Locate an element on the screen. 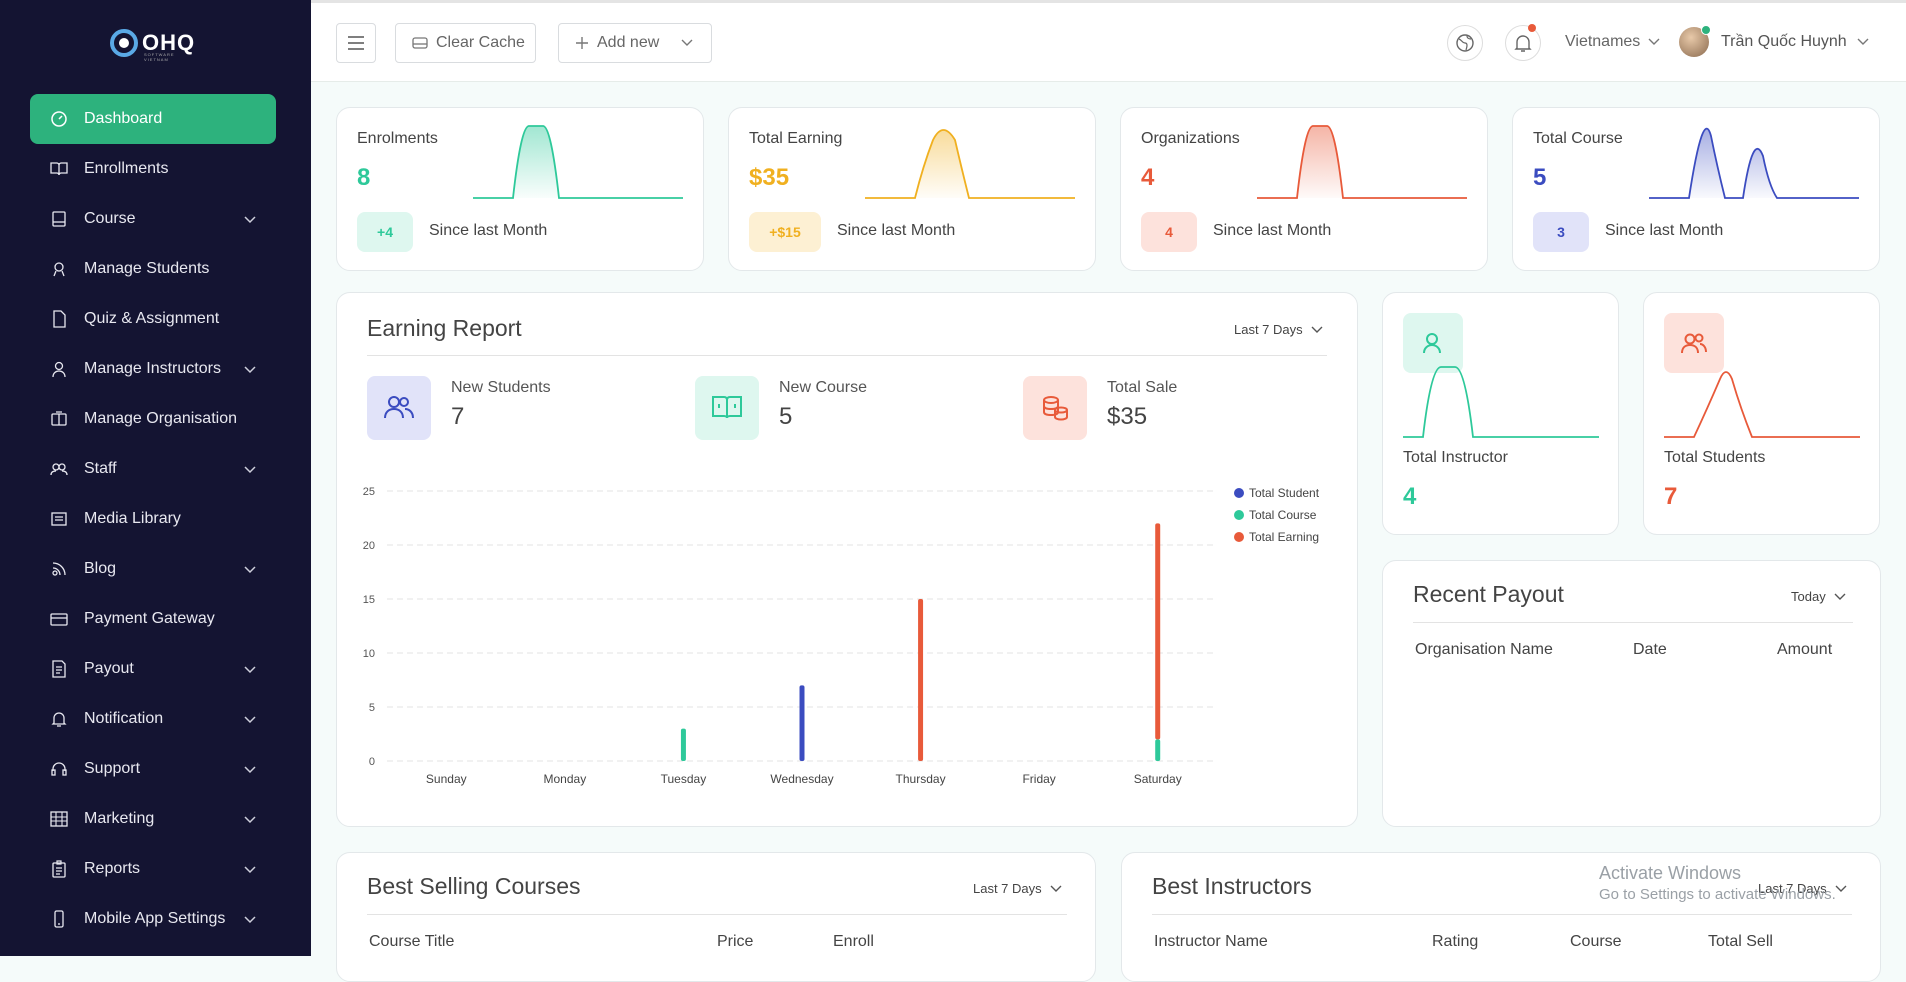 Image resolution: width=1906 pixels, height=982 pixels. sidebar-item-label: Mobile App Settings is located at coordinates (155, 918).